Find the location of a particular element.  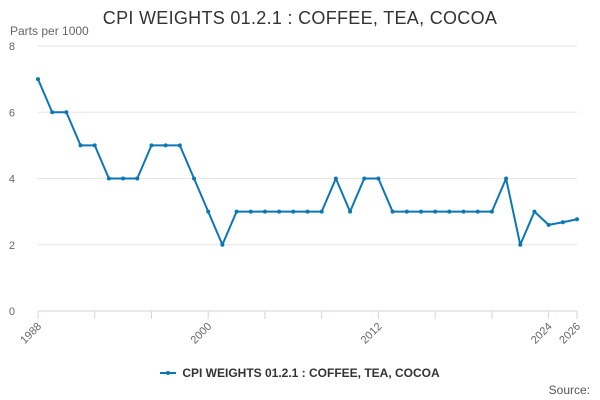

y-tick-label-8: 8 is located at coordinates (12, 47).